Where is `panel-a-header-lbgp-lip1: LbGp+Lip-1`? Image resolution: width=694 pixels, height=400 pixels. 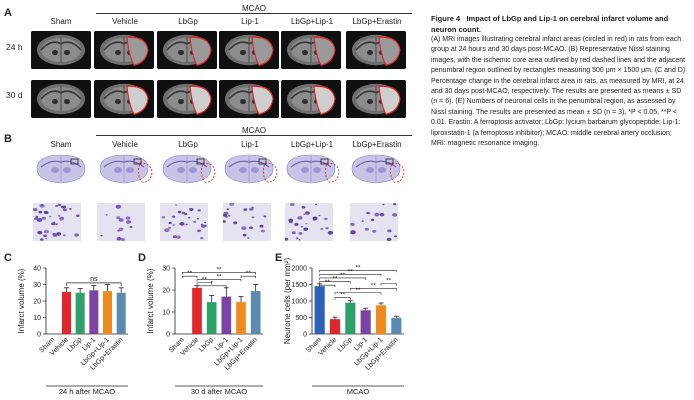
panel-a-header-lbgp-lip1: LbGp+Lip-1 is located at coordinates (312, 21).